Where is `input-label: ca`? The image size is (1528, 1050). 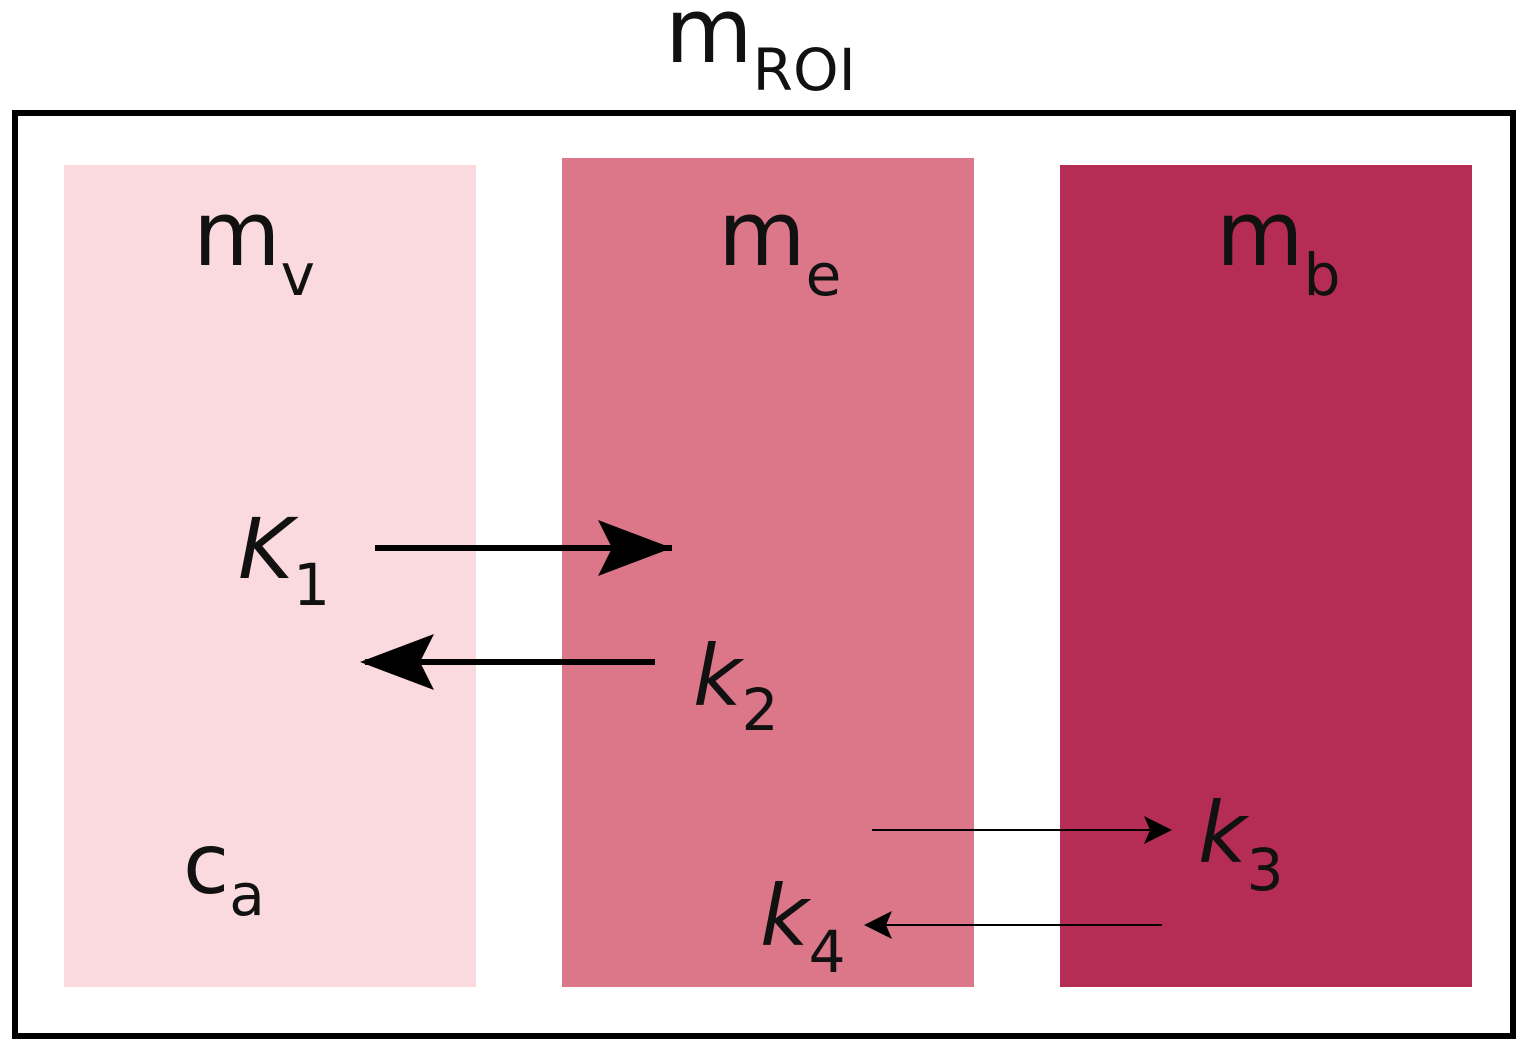 input-label: ca is located at coordinates (224, 872).